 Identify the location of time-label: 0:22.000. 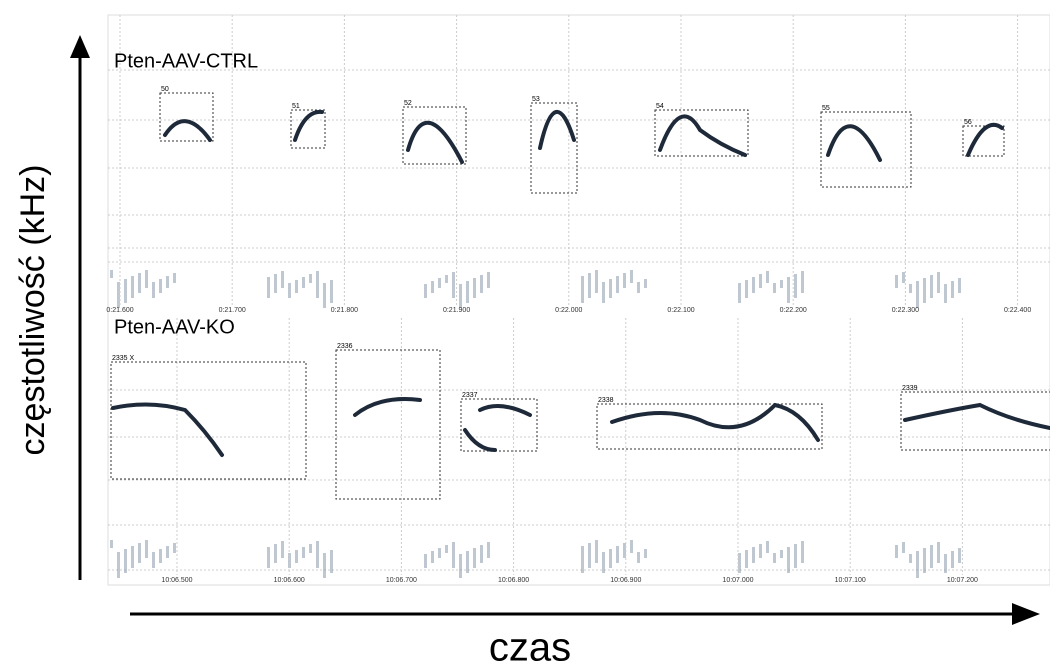
(568, 310).